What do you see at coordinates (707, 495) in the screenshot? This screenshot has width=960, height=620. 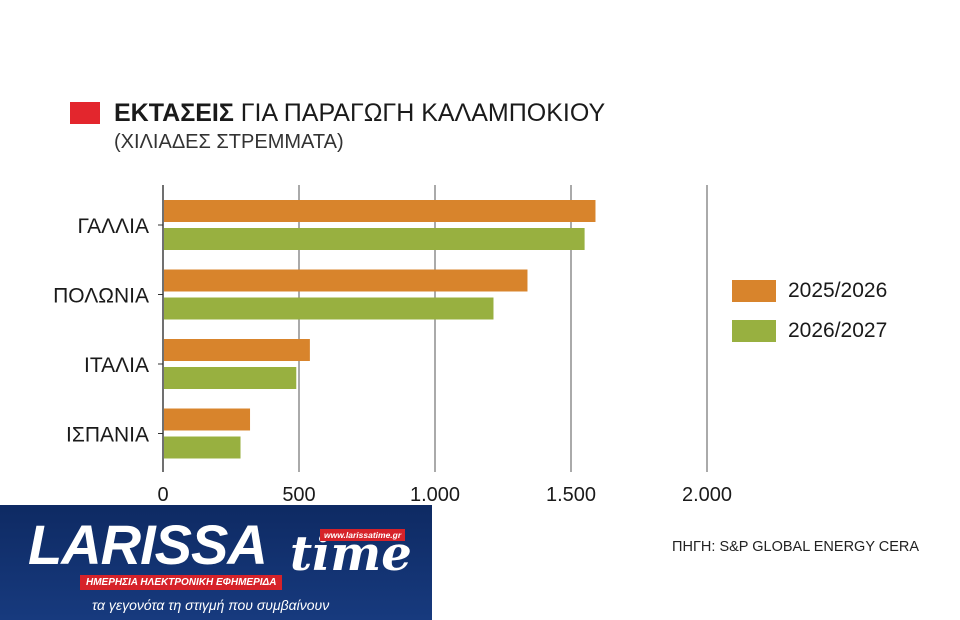 I see `x-tick-label-2000: 2.000` at bounding box center [707, 495].